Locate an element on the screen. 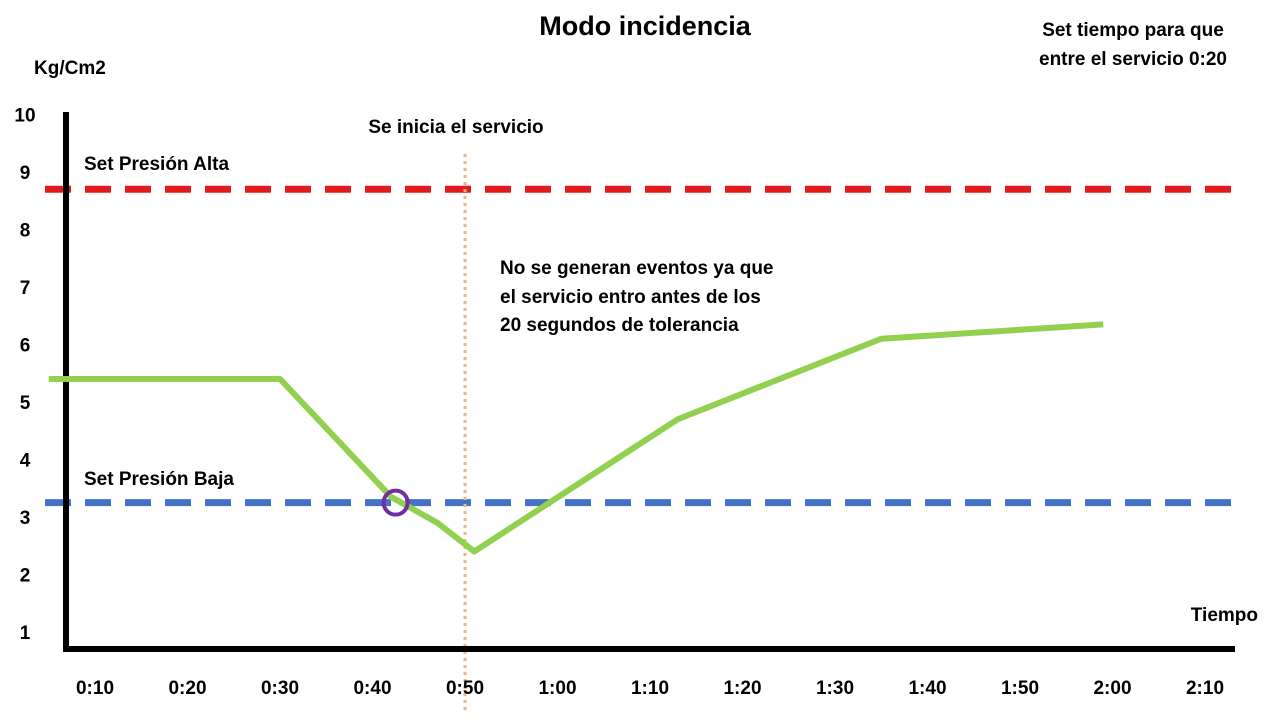  crossing-marker is located at coordinates (395, 502).